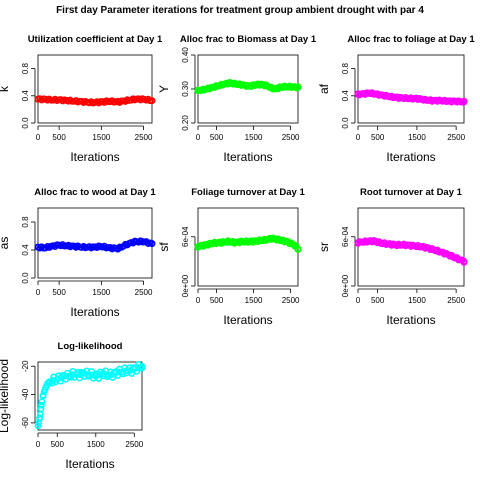 The image size is (480, 480). Describe the element at coordinates (90, 346) in the screenshot. I see `panel-title: Log-likelihood` at that location.